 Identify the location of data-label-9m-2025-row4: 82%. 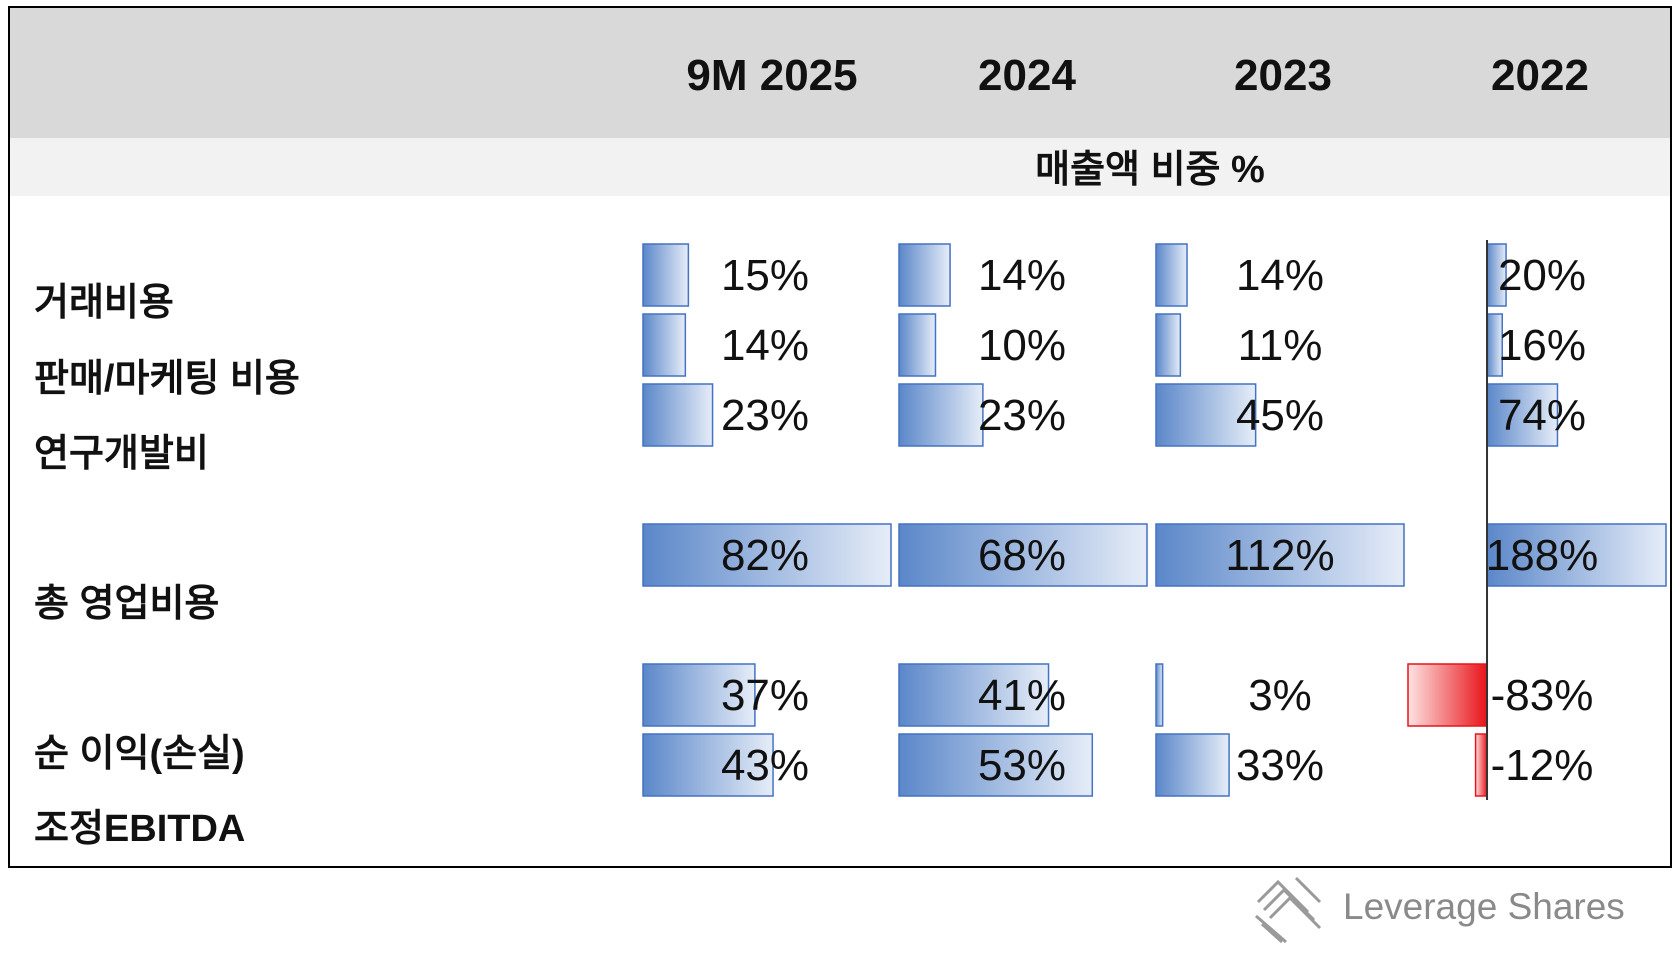
(765, 555).